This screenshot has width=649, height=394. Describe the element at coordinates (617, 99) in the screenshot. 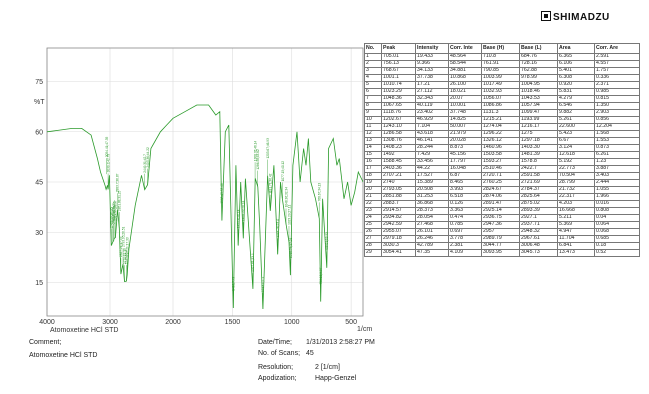

I see `table-cell: 0.815` at that location.